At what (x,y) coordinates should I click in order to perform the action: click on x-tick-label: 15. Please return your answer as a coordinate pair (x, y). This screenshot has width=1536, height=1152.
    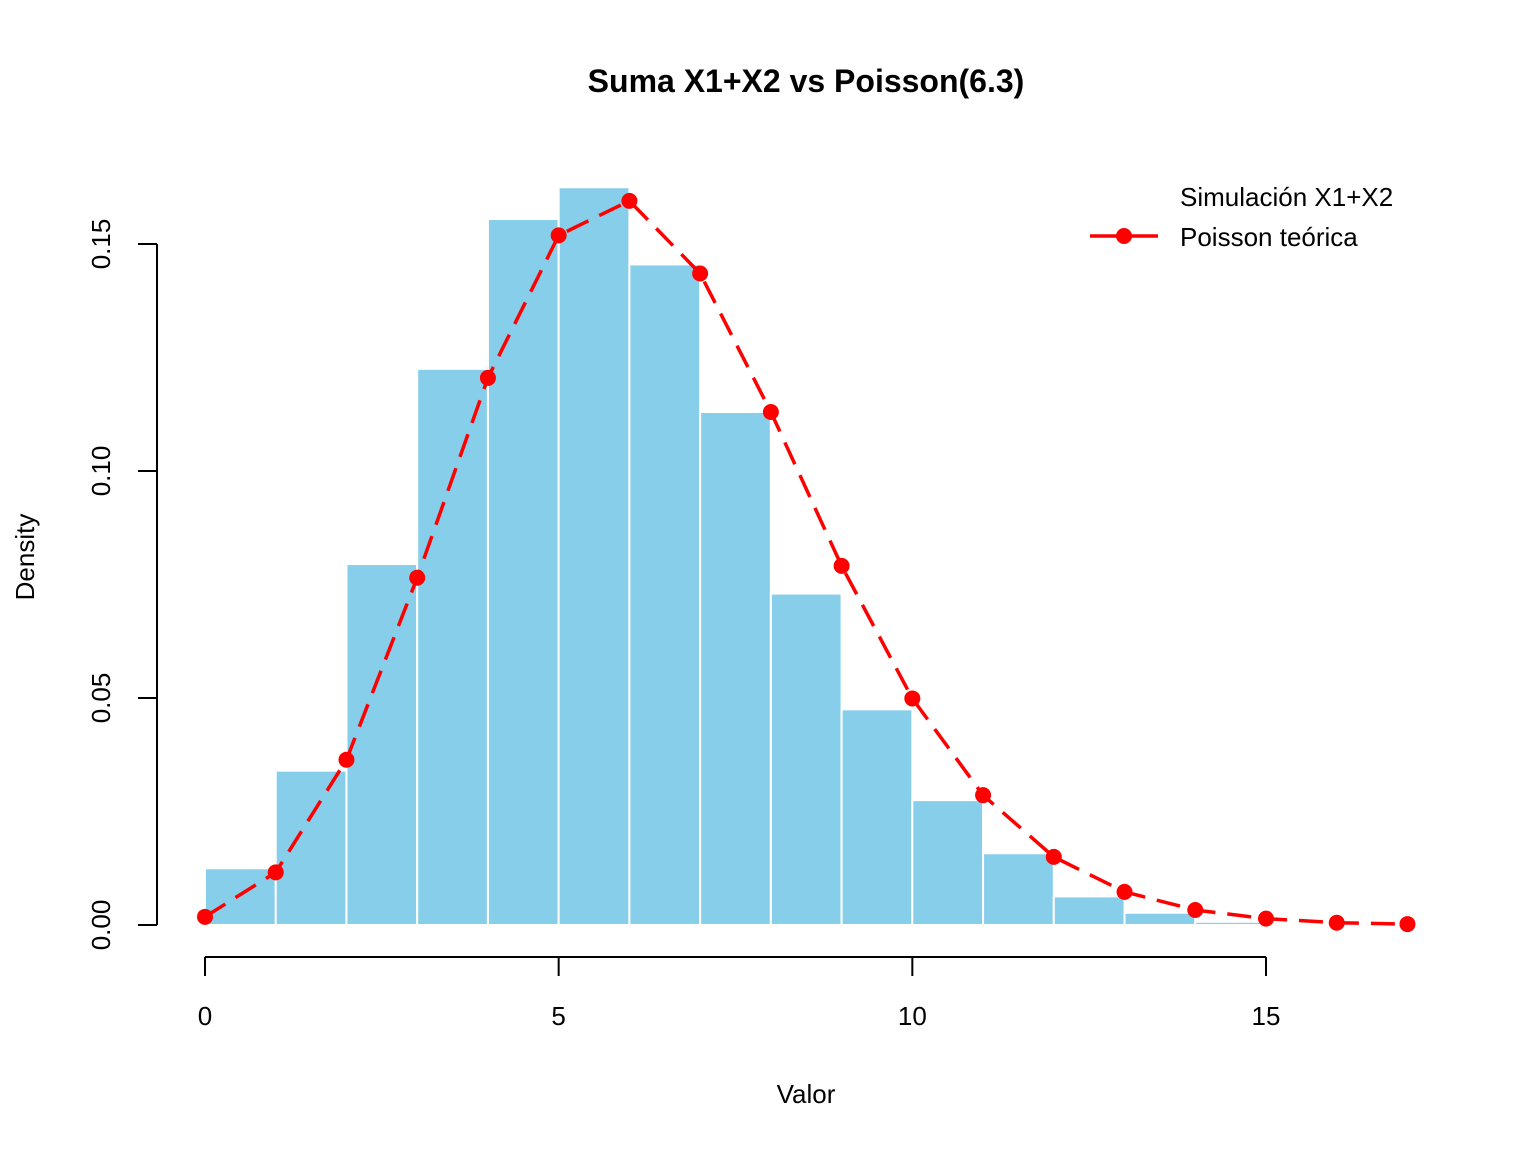
    Looking at the image, I should click on (1266, 1016).